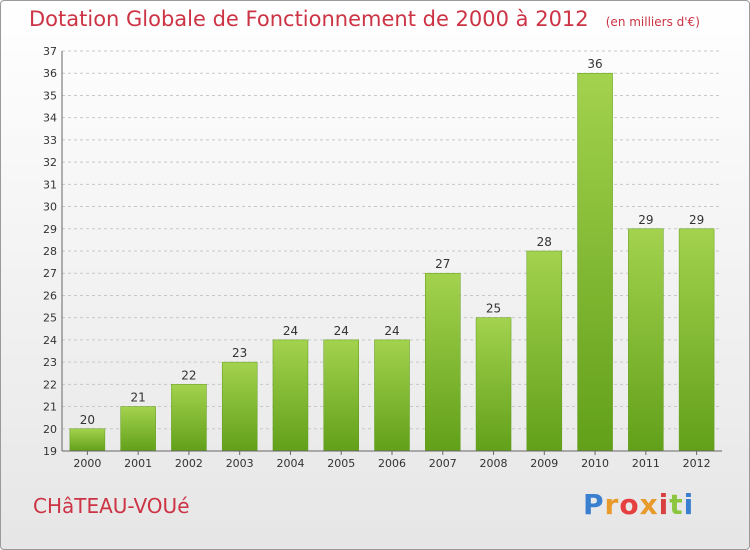 This screenshot has width=750, height=550. What do you see at coordinates (392, 463) in the screenshot?
I see `x-tick-label: 2006` at bounding box center [392, 463].